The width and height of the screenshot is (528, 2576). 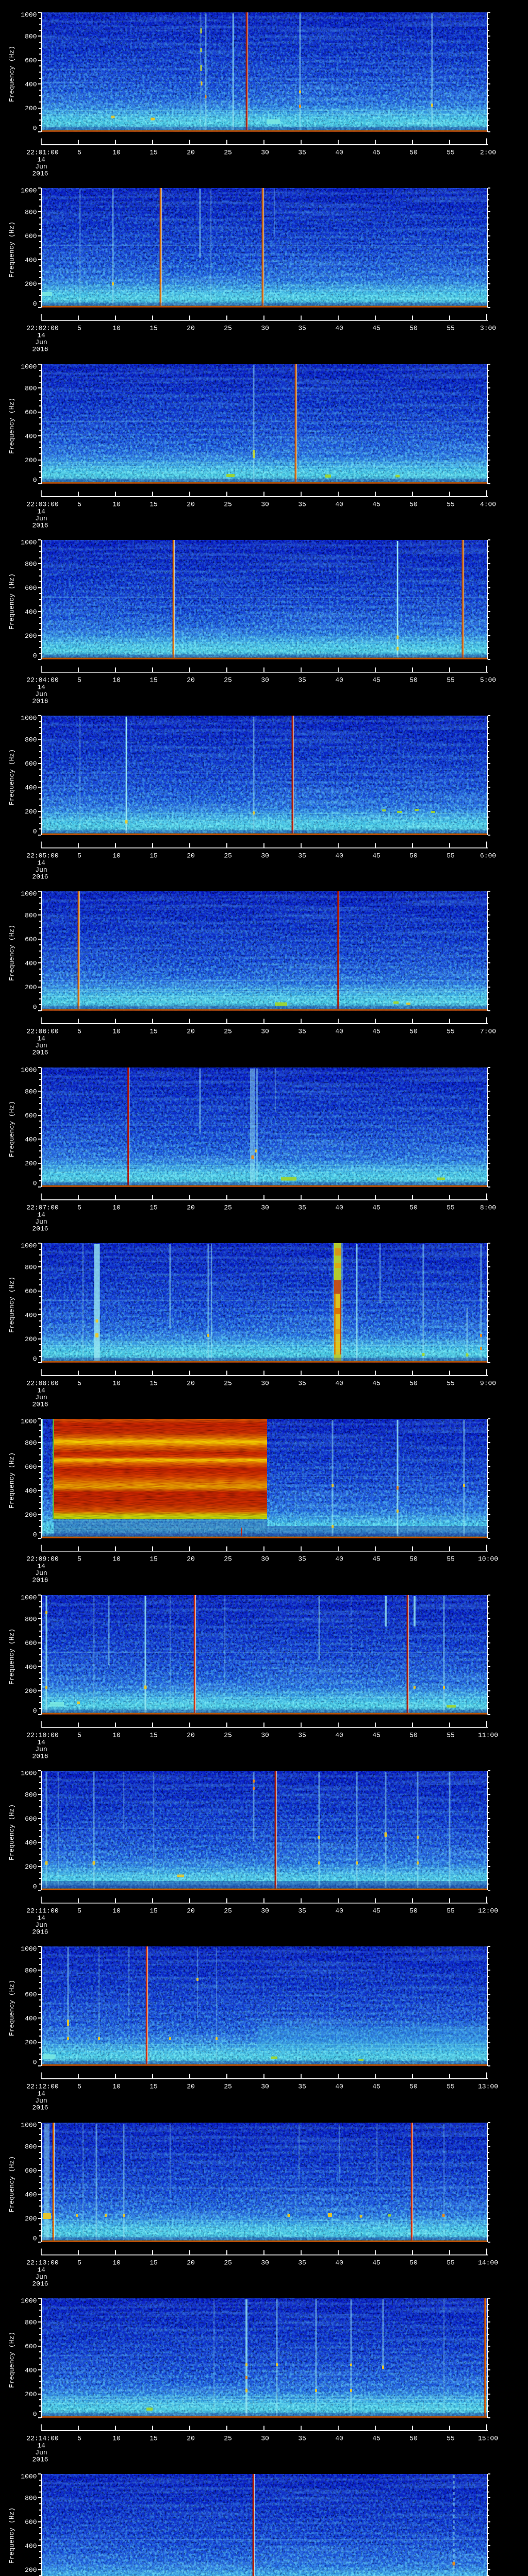 What do you see at coordinates (35, 1183) in the screenshot?
I see `svg-text: 0` at bounding box center [35, 1183].